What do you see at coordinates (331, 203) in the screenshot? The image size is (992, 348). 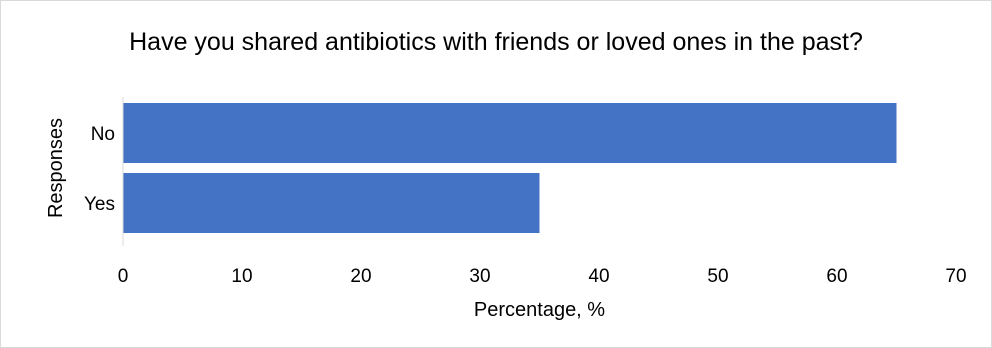 I see `bar-yes` at bounding box center [331, 203].